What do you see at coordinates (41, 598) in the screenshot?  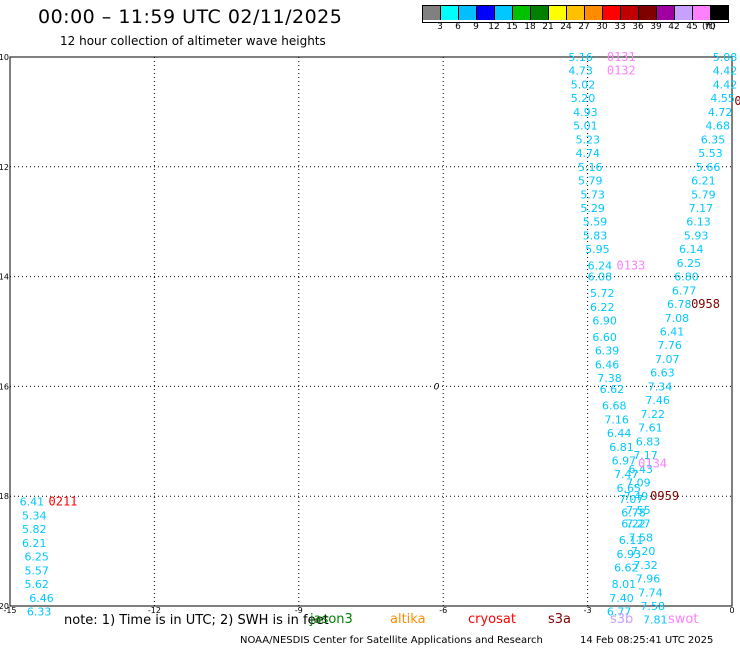 I see `wave-height-value: 6.46` at bounding box center [41, 598].